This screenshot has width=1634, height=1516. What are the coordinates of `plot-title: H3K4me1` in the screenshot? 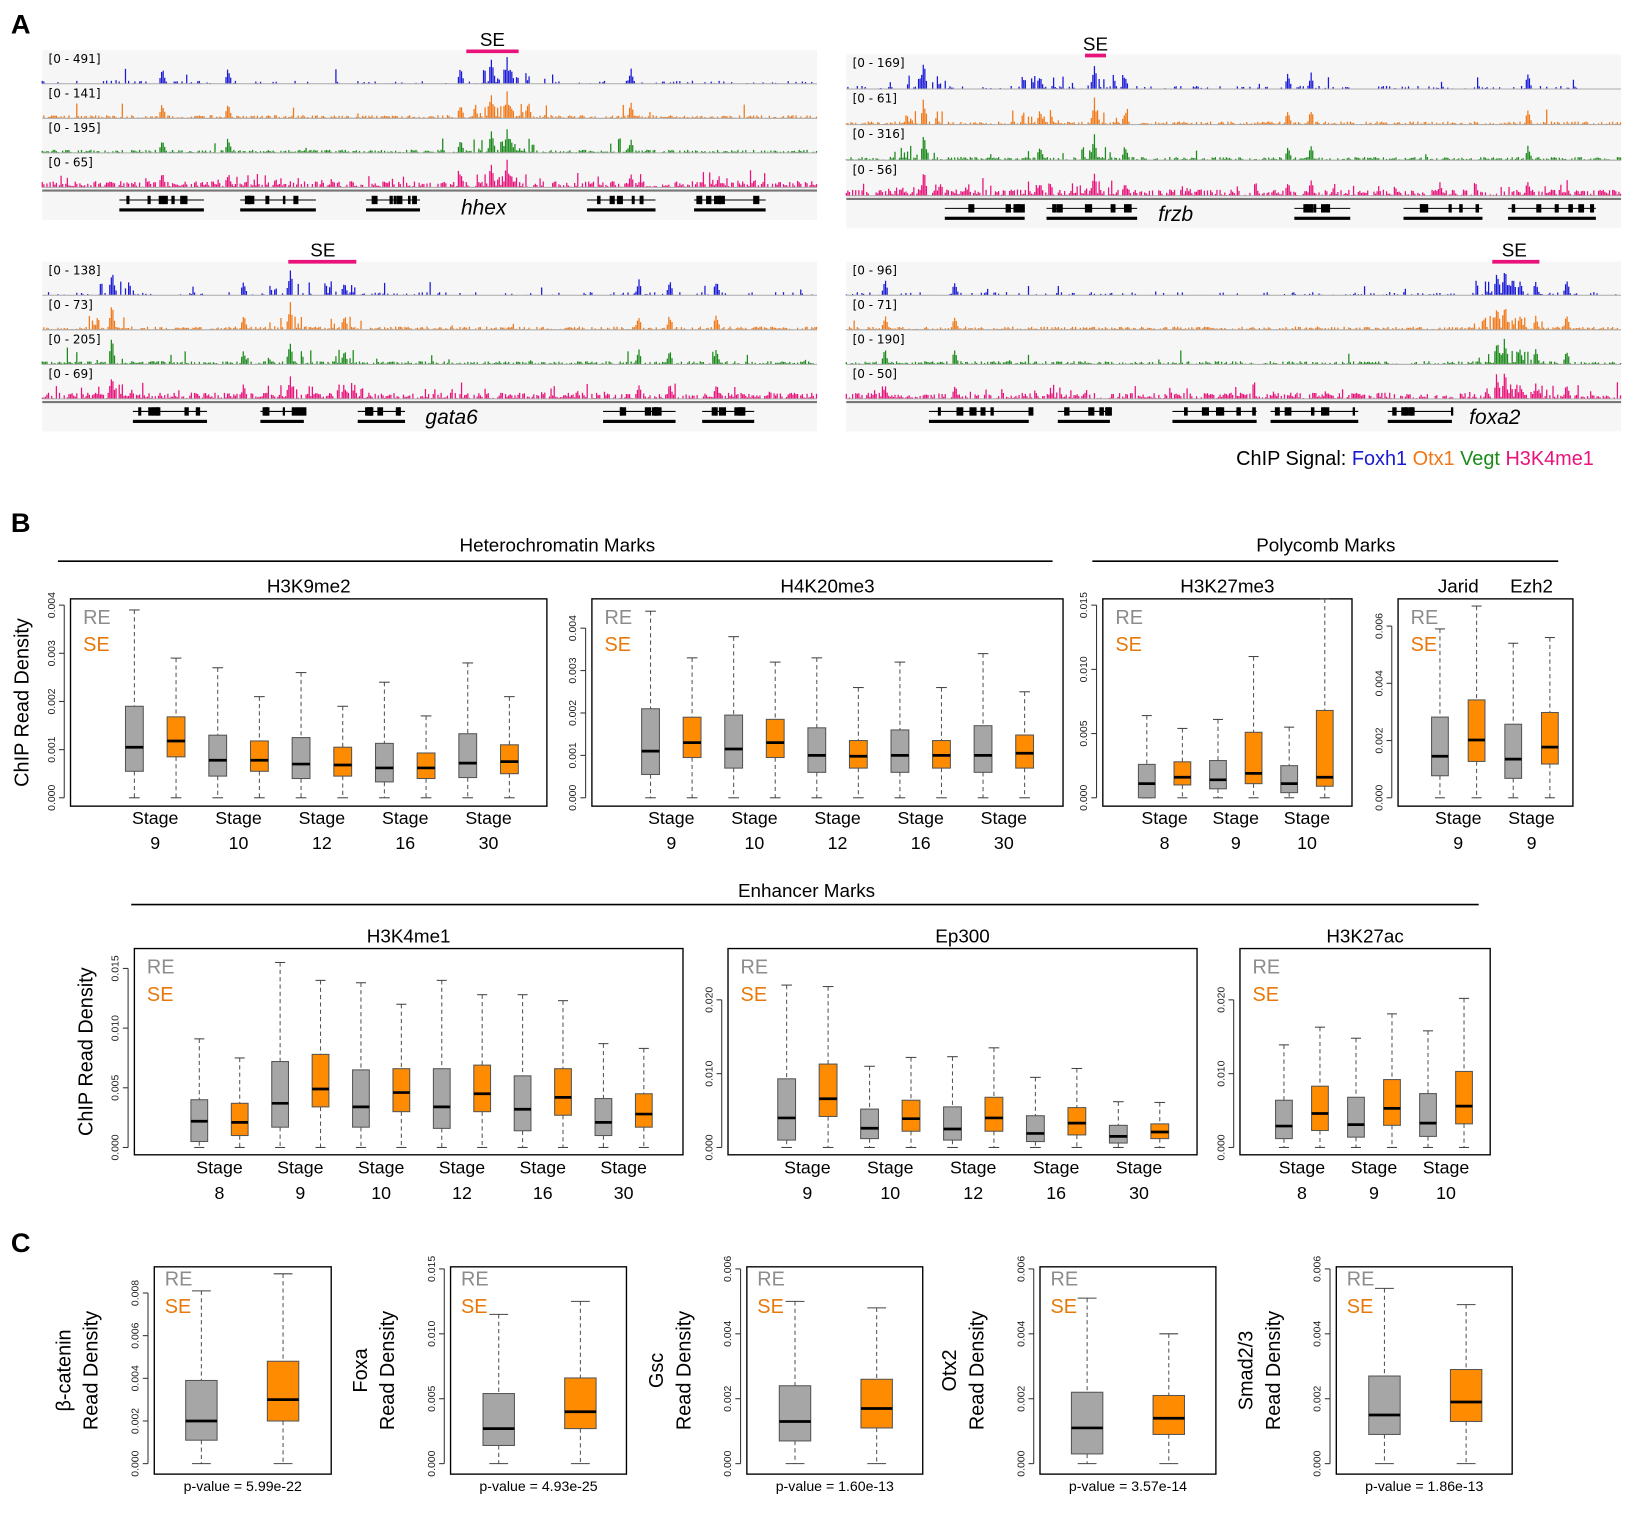 It's located at (409, 935).